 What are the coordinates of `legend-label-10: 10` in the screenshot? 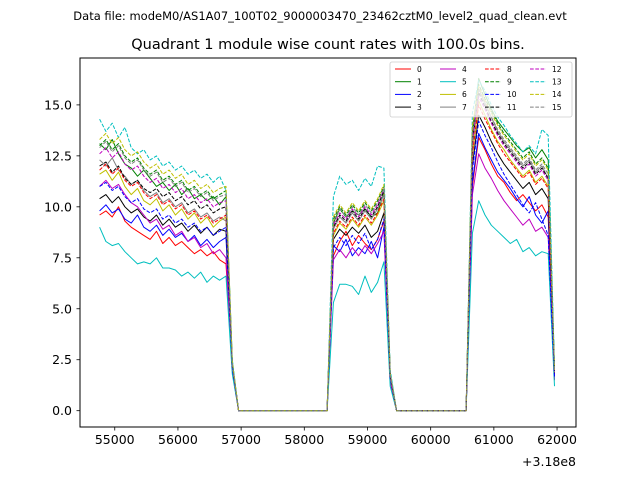 It's located at (512, 94).